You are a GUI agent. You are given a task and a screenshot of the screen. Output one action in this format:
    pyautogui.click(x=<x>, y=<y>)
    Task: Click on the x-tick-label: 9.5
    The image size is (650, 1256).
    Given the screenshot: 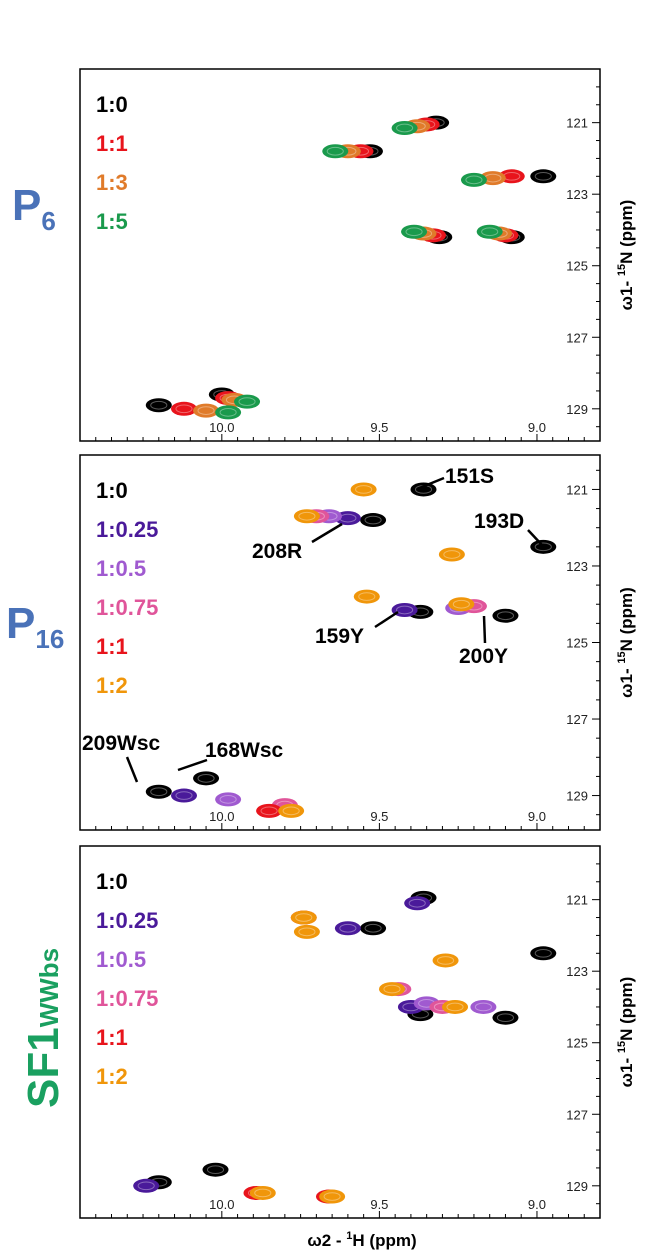 What is the action you would take?
    pyautogui.click(x=379, y=427)
    